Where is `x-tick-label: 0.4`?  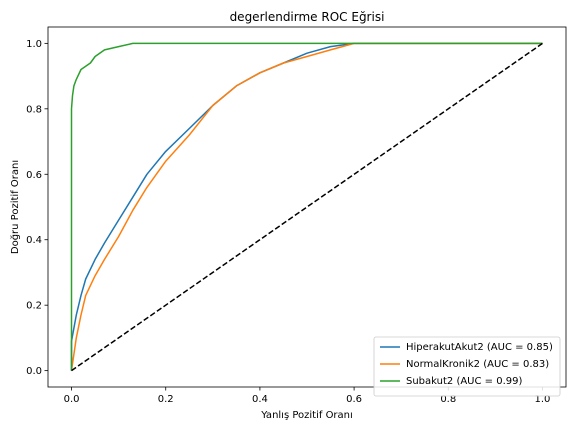 x-tick-label: 0.4 is located at coordinates (260, 399).